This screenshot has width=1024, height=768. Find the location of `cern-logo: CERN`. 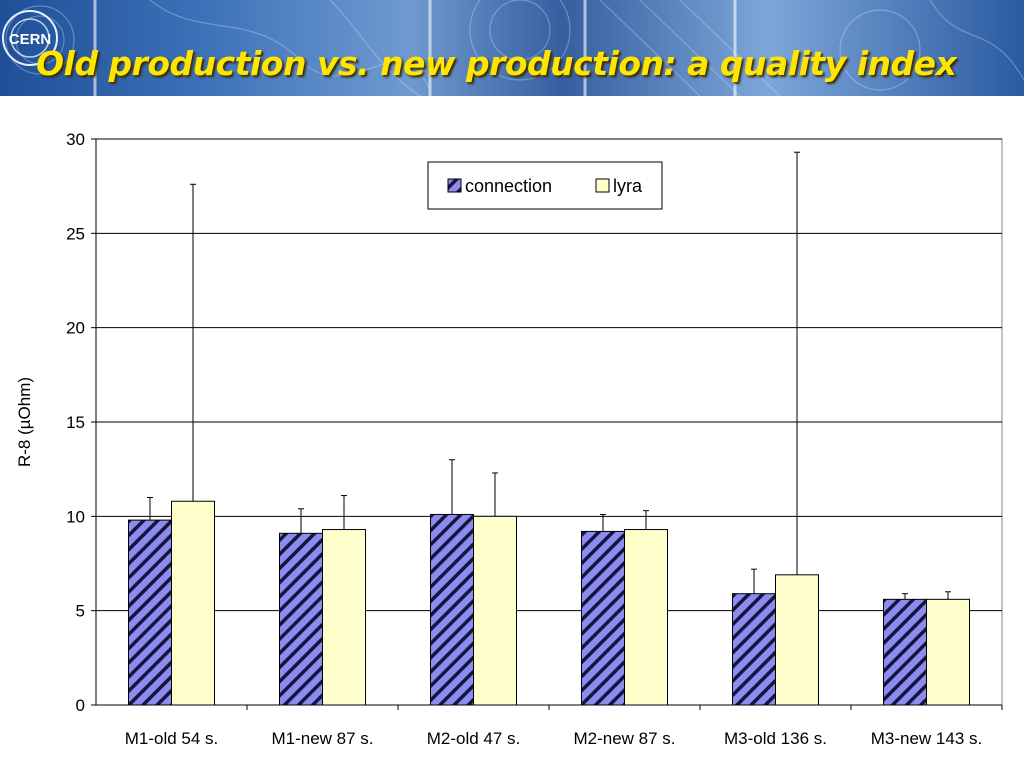

cern-logo: CERN is located at coordinates (30, 38).